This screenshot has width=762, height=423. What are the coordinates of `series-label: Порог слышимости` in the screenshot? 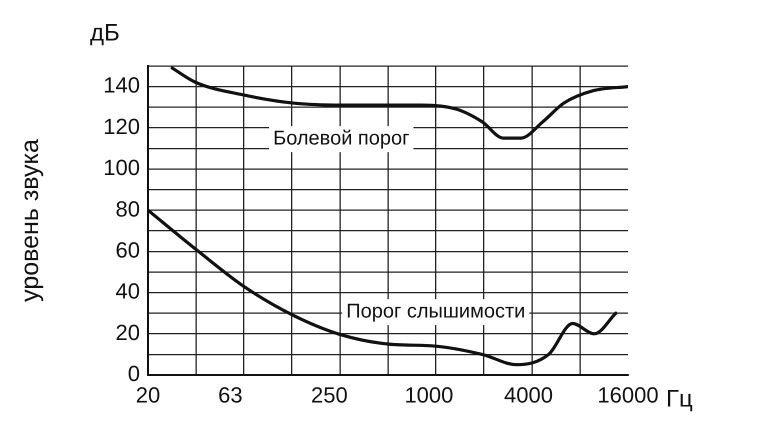 It's located at (436, 311).